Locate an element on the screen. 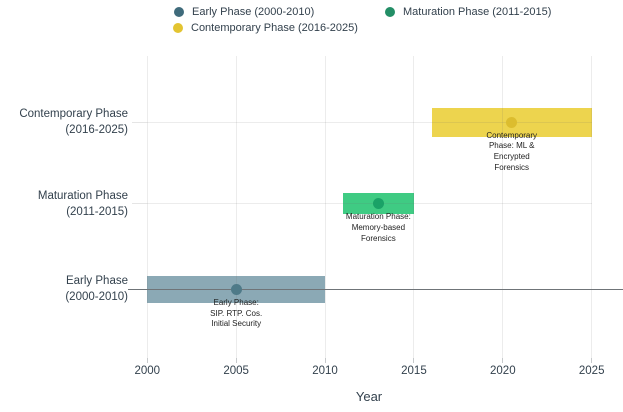 This screenshot has width=623, height=412. x-tick-label-2010: 2010 is located at coordinates (325, 371).